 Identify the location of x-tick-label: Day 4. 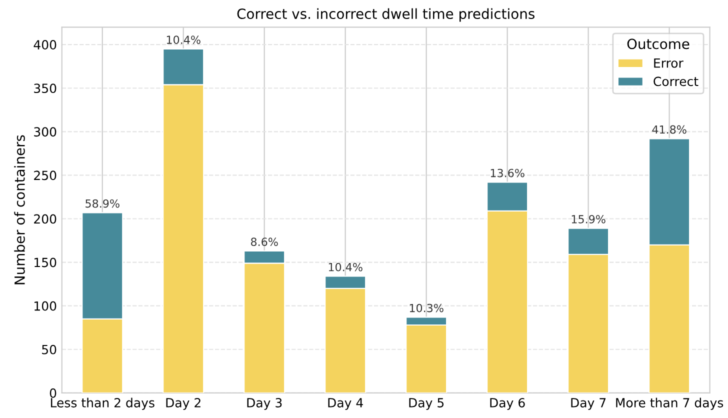
(345, 404).